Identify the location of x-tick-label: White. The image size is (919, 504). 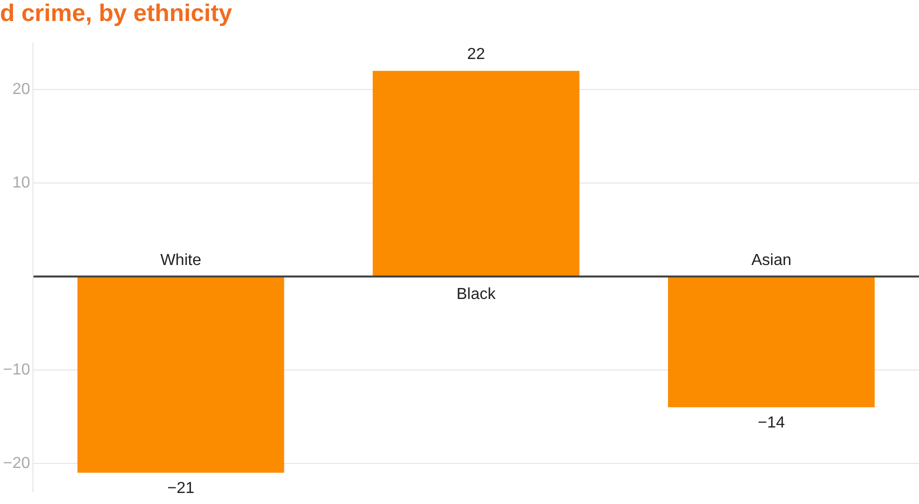
(181, 260).